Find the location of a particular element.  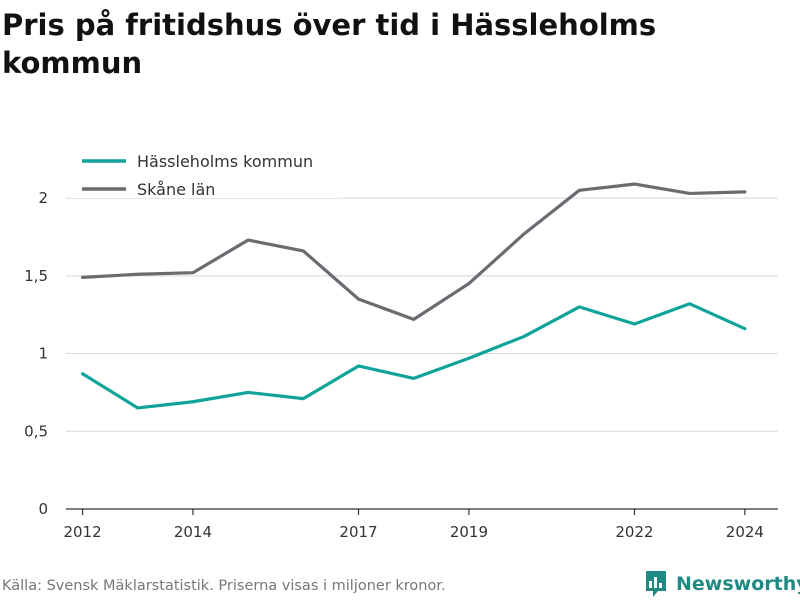

y-tick-label: 0 is located at coordinates (43, 509).